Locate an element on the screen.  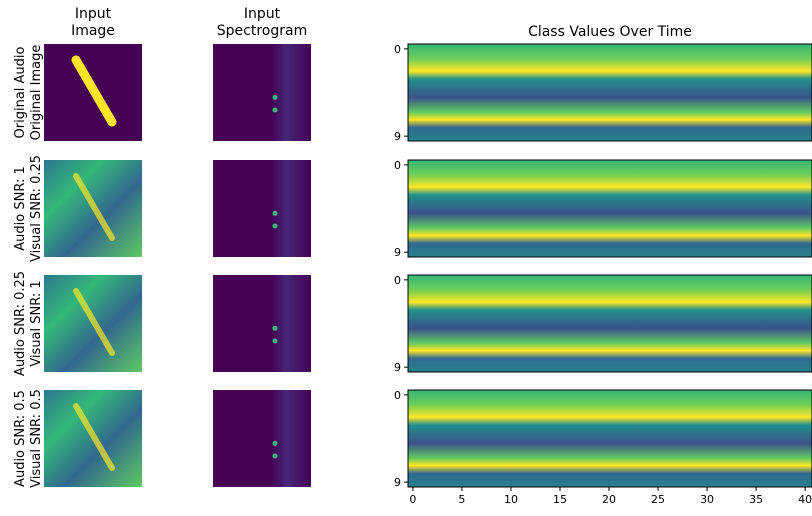
x-tick-label: 10 is located at coordinates (511, 499).